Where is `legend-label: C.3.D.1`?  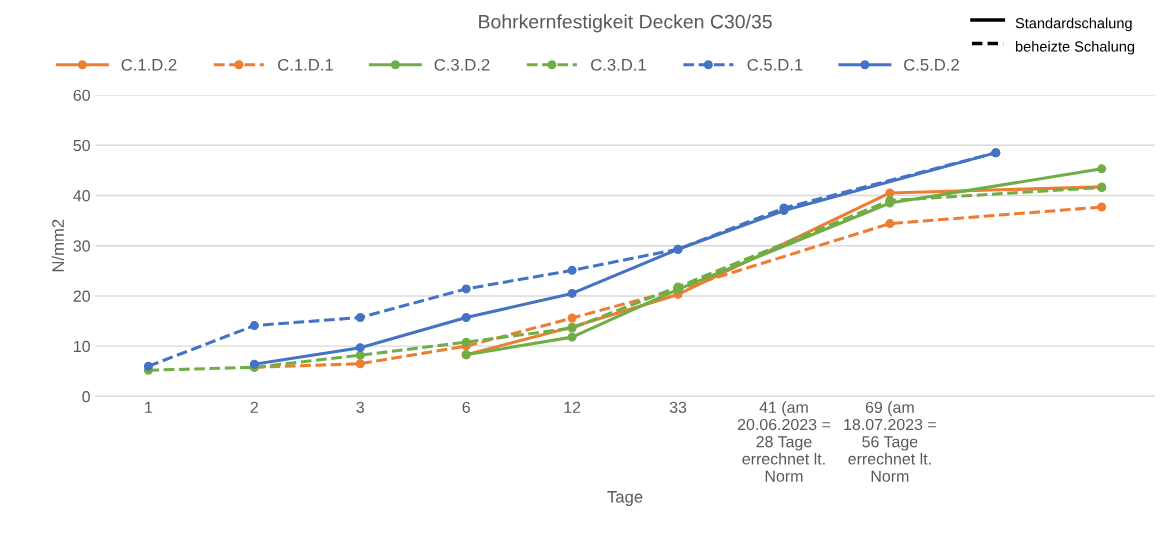
legend-label: C.3.D.1 is located at coordinates (618, 64).